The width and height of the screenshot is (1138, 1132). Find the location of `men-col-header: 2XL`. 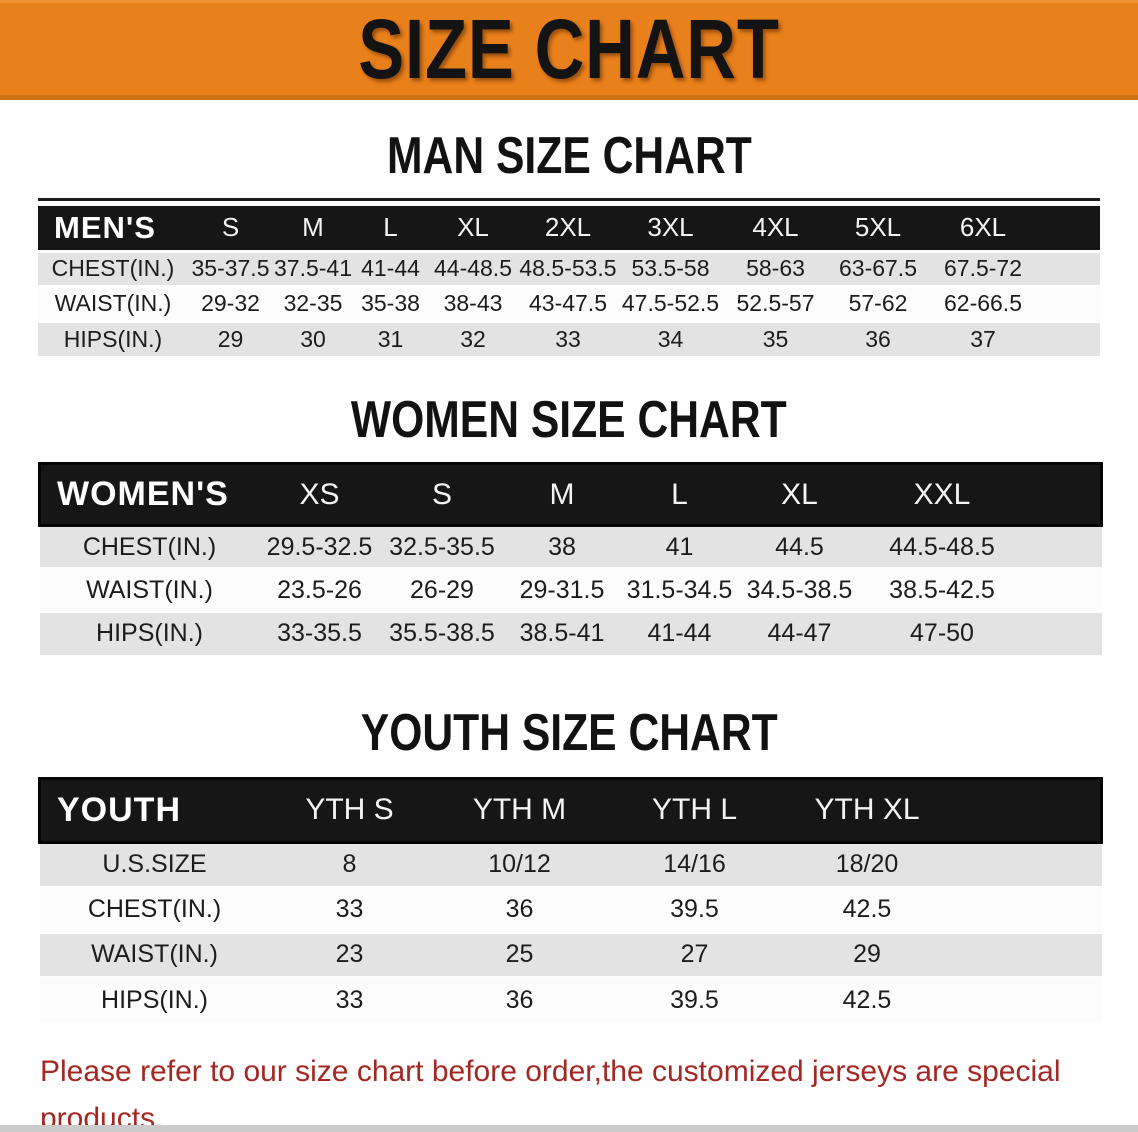

men-col-header: 2XL is located at coordinates (568, 228).